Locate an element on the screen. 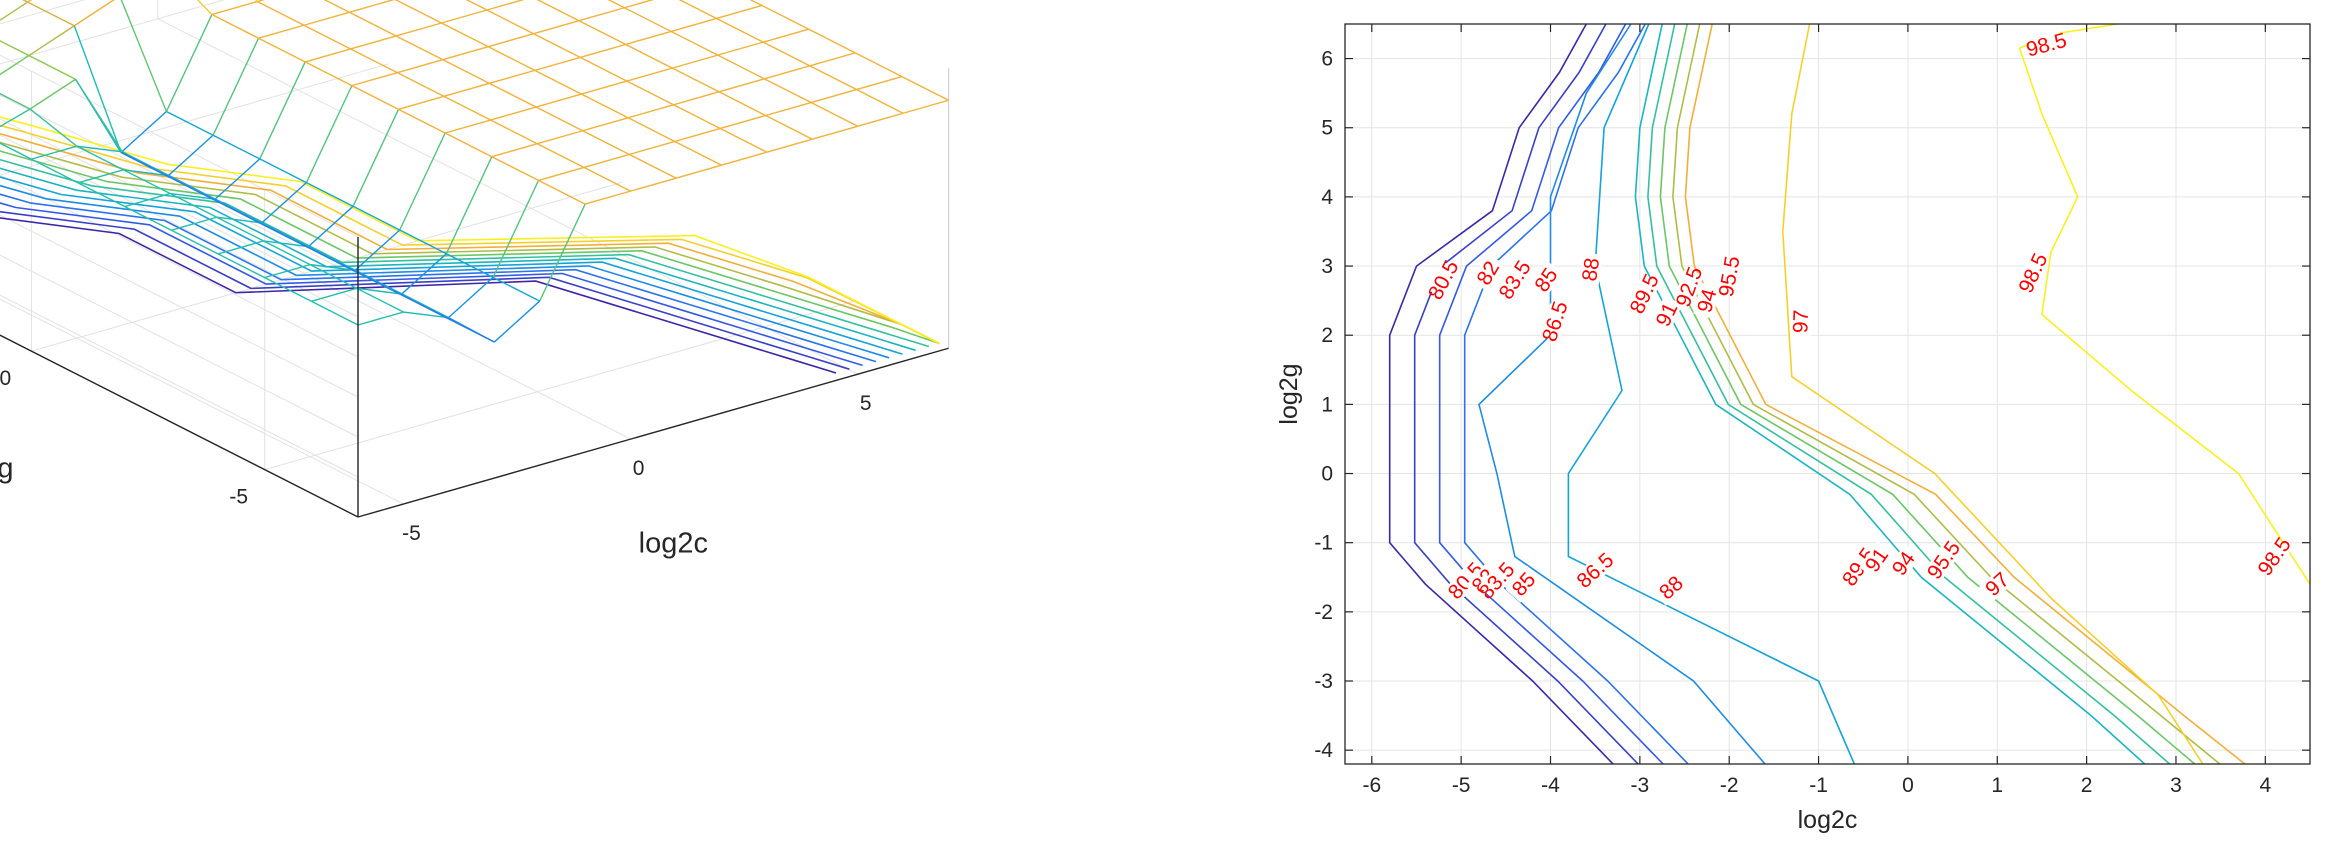  x-tick-label: -1 is located at coordinates (1818, 785).